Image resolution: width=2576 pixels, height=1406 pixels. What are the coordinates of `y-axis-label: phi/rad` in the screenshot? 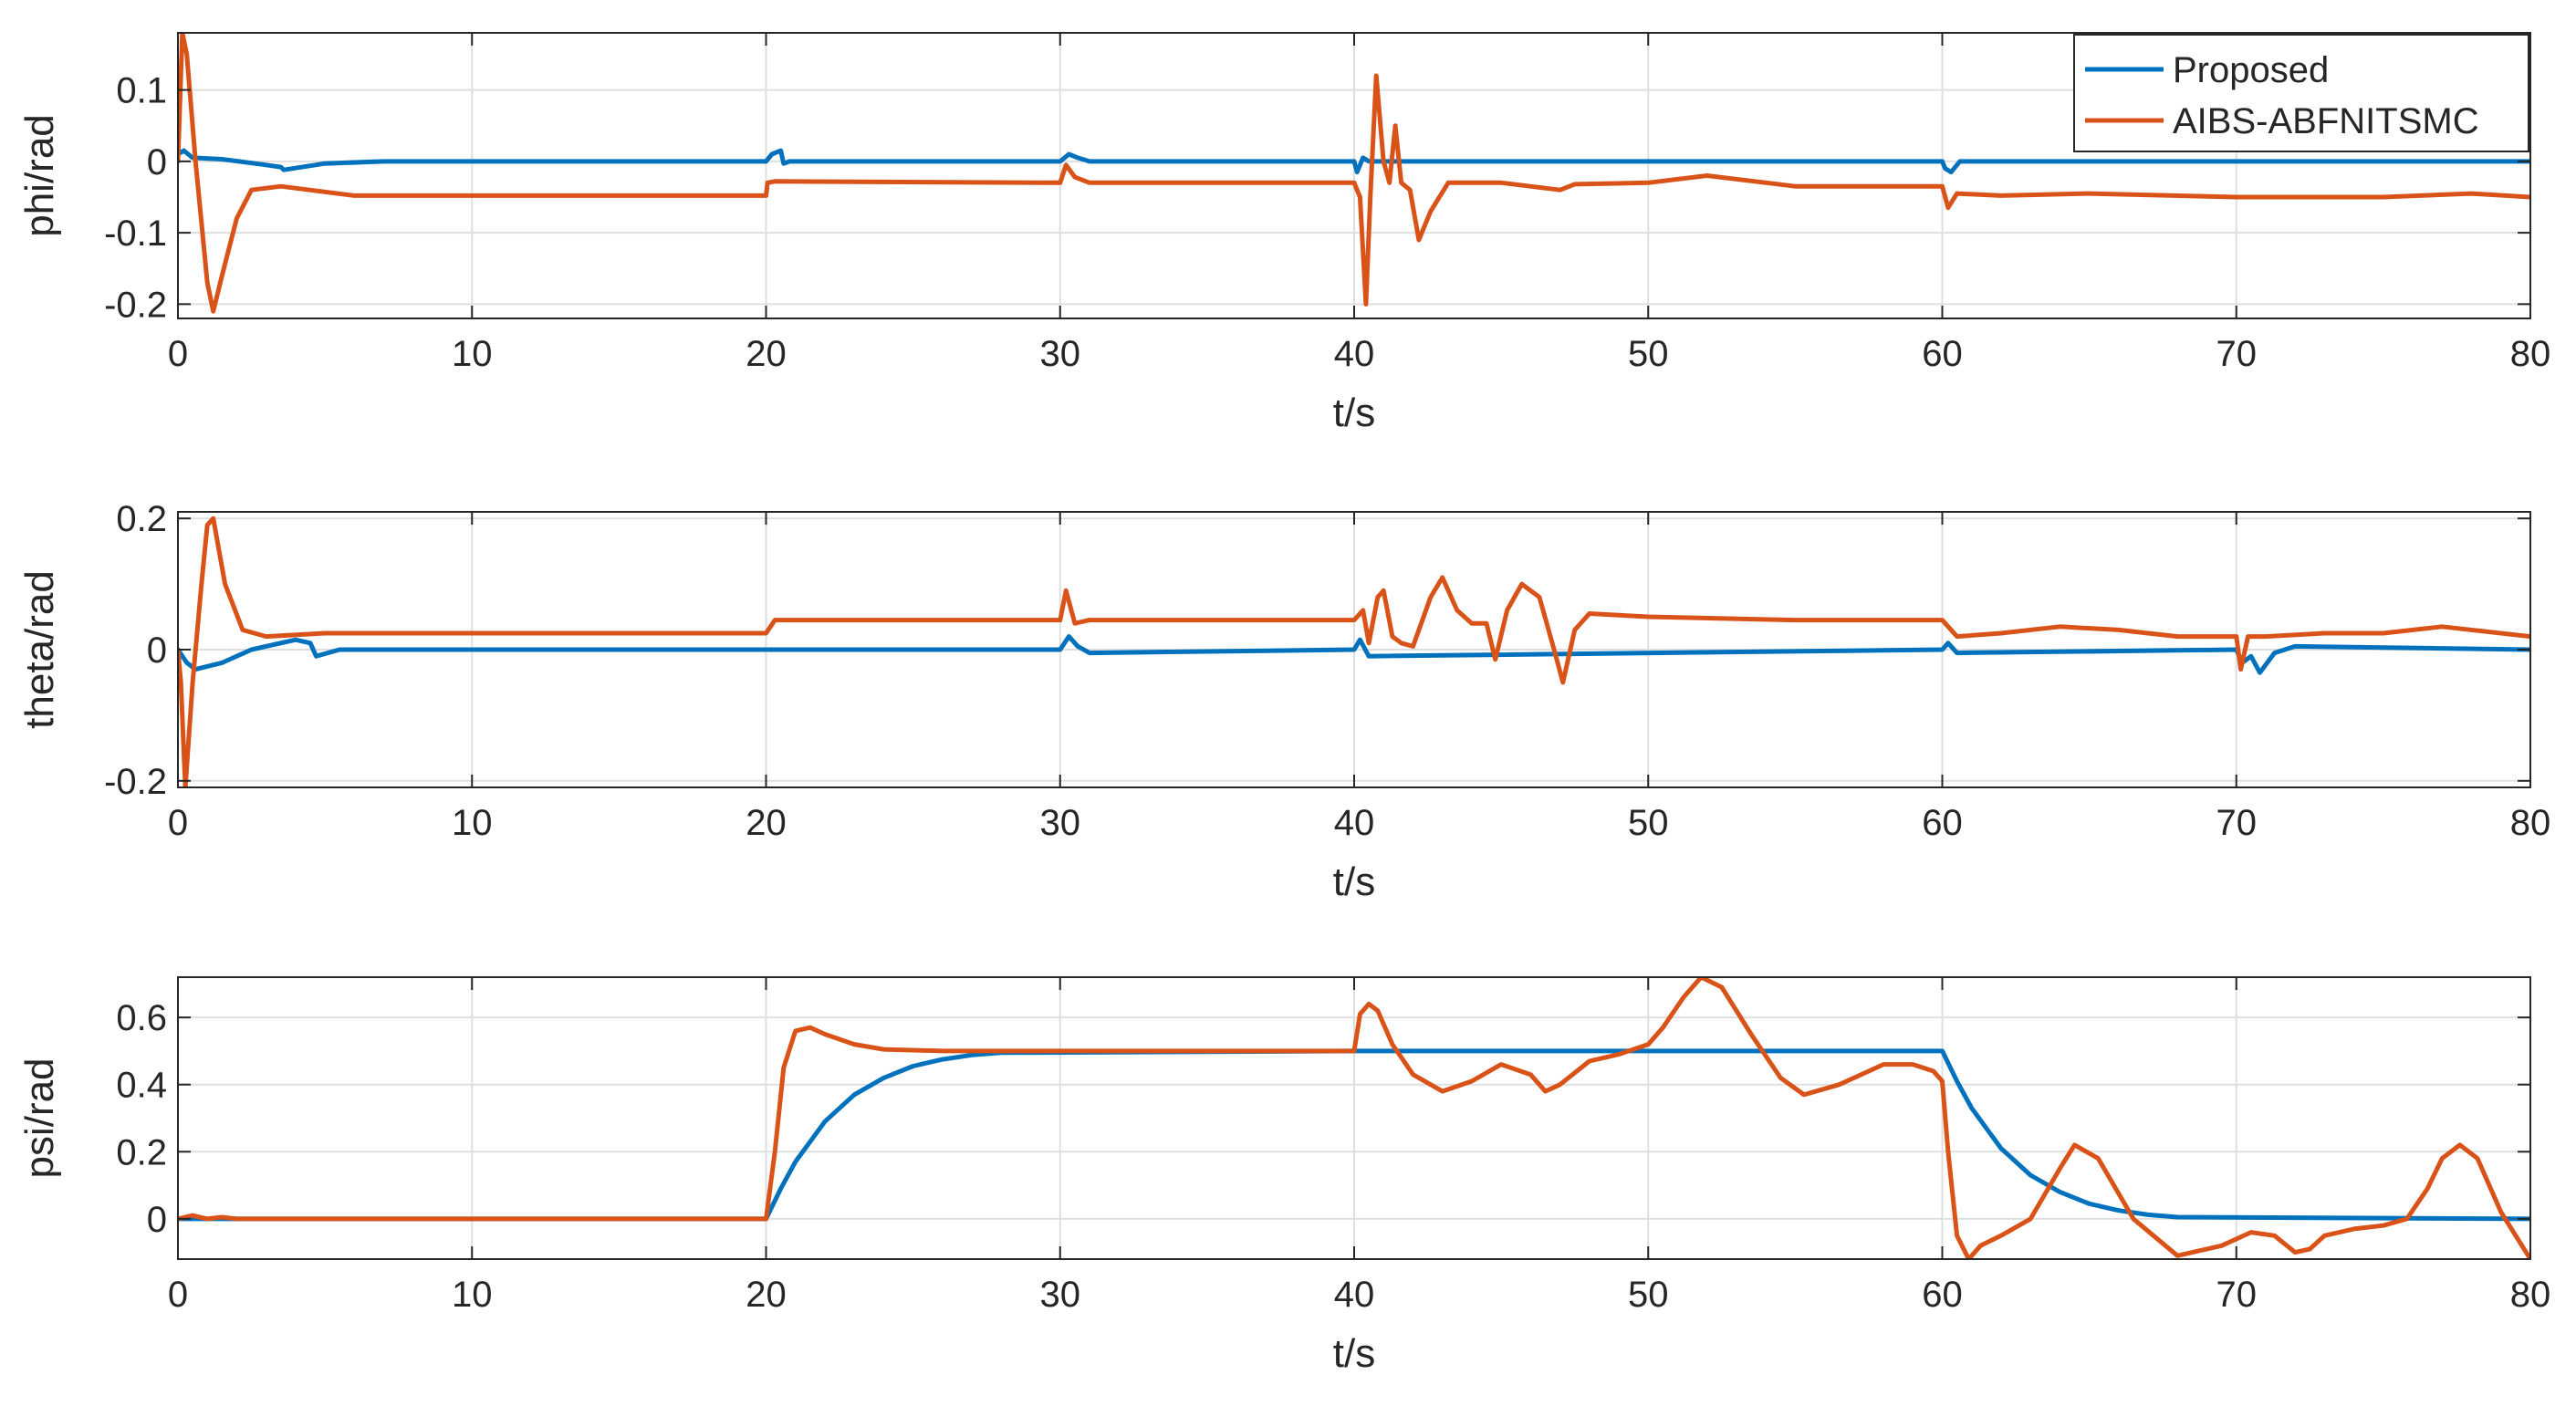 It's located at (39, 175).